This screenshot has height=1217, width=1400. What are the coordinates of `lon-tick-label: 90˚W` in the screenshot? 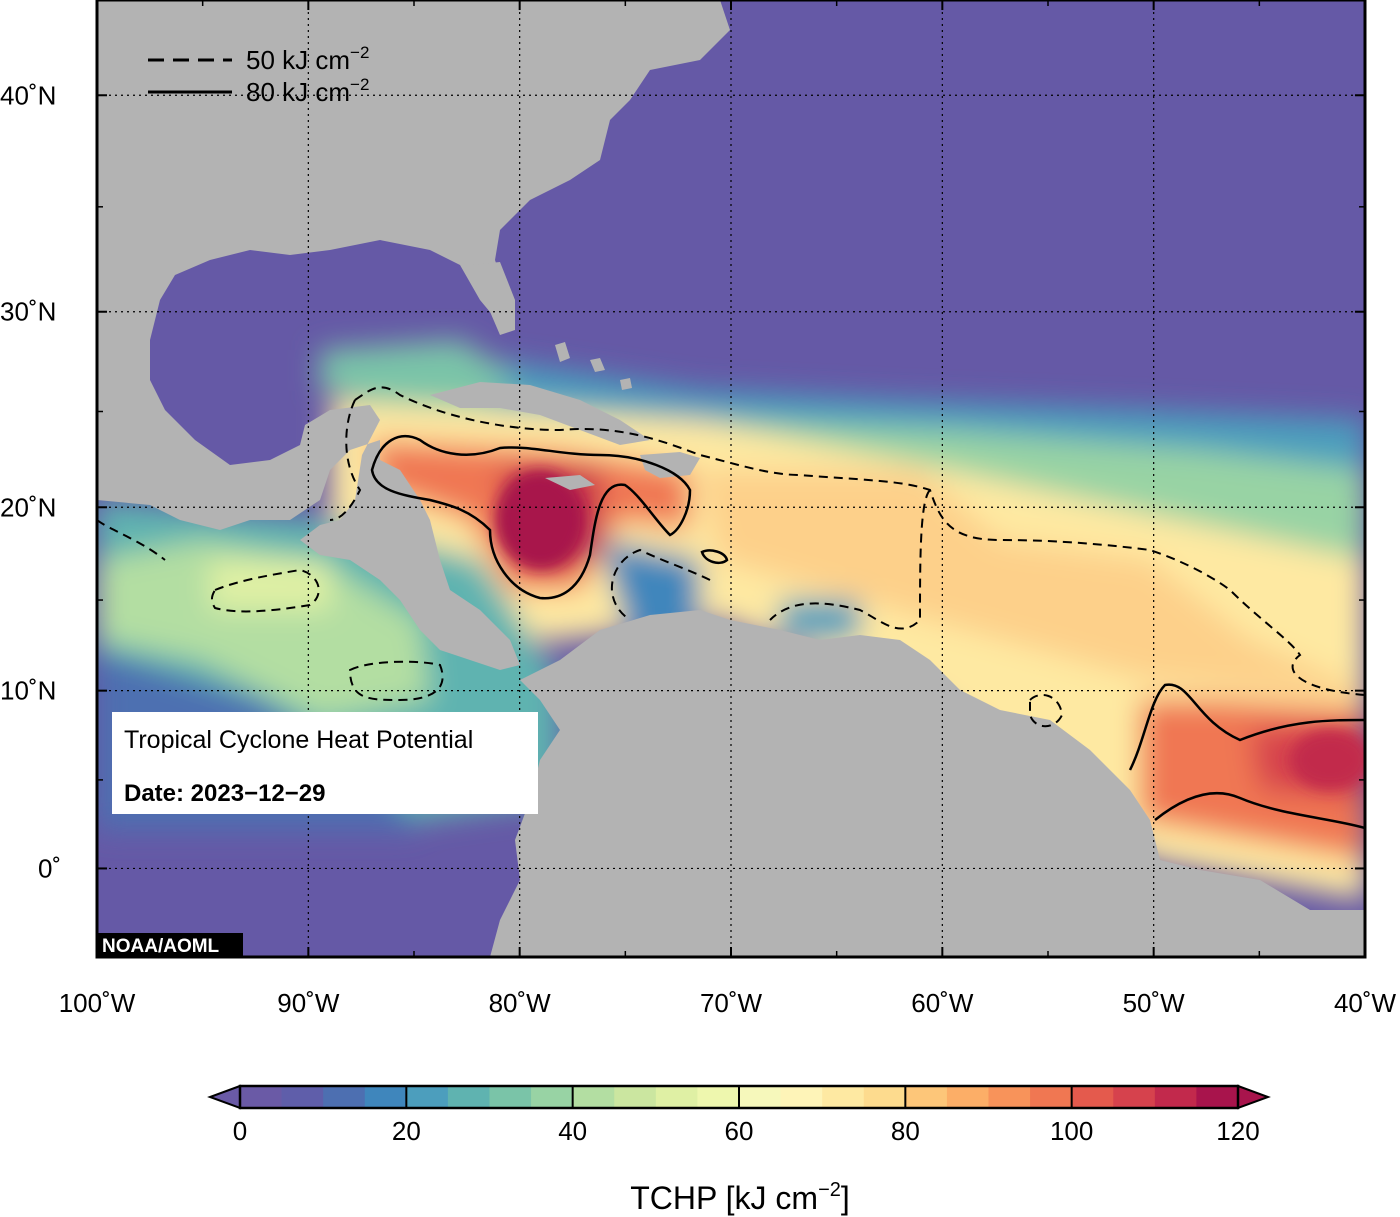 It's located at (308, 1003).